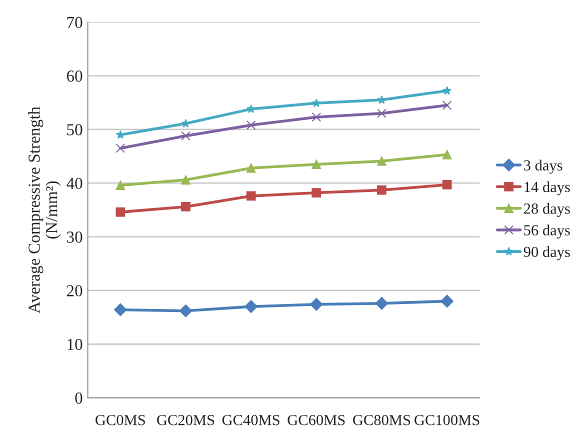  What do you see at coordinates (547, 231) in the screenshot?
I see `legend-label: 56 days` at bounding box center [547, 231].